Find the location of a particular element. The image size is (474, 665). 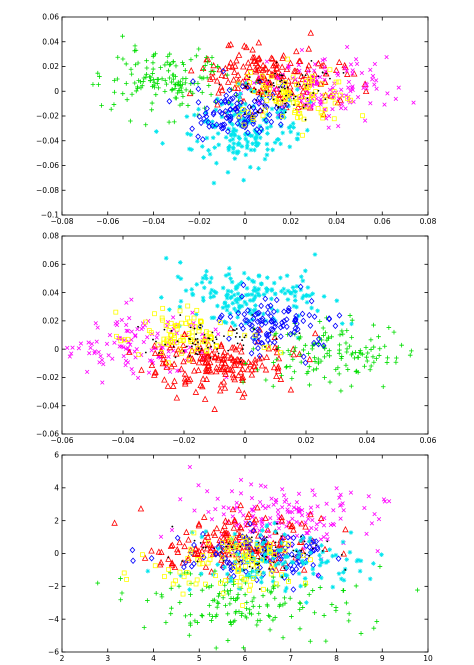

x-tick-label: −0.04 is located at coordinates (123, 440).